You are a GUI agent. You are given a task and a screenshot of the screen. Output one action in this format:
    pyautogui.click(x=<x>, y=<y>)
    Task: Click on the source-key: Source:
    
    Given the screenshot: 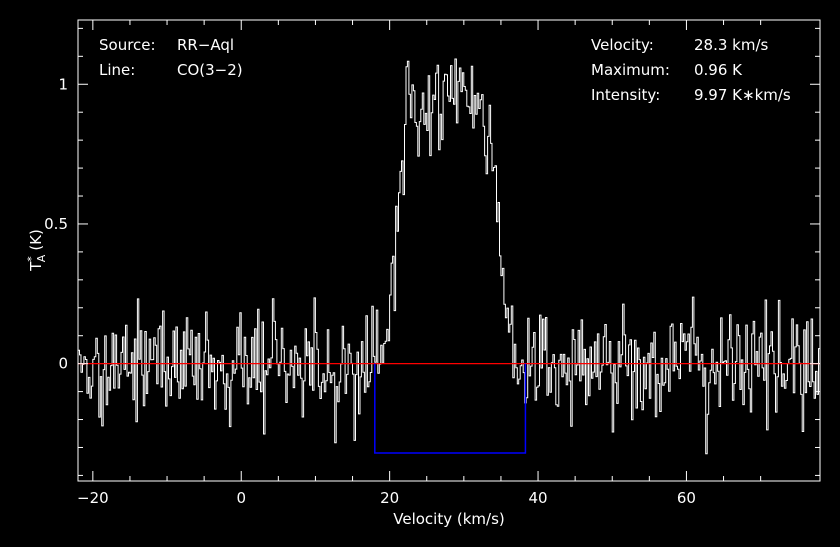 What is the action you would take?
    pyautogui.click(x=127, y=45)
    